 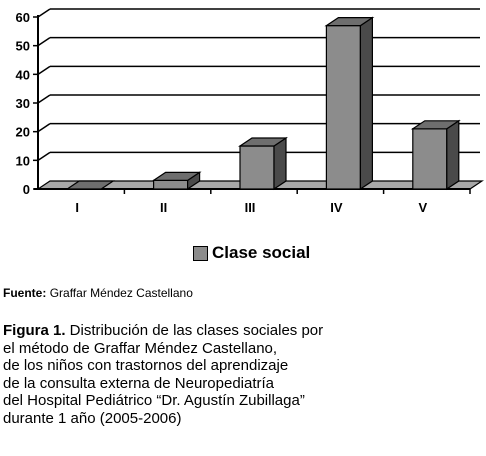 What do you see at coordinates (139, 383) in the screenshot?
I see `caption-line-4: de la consulta externa de Neuropediatría` at bounding box center [139, 383].